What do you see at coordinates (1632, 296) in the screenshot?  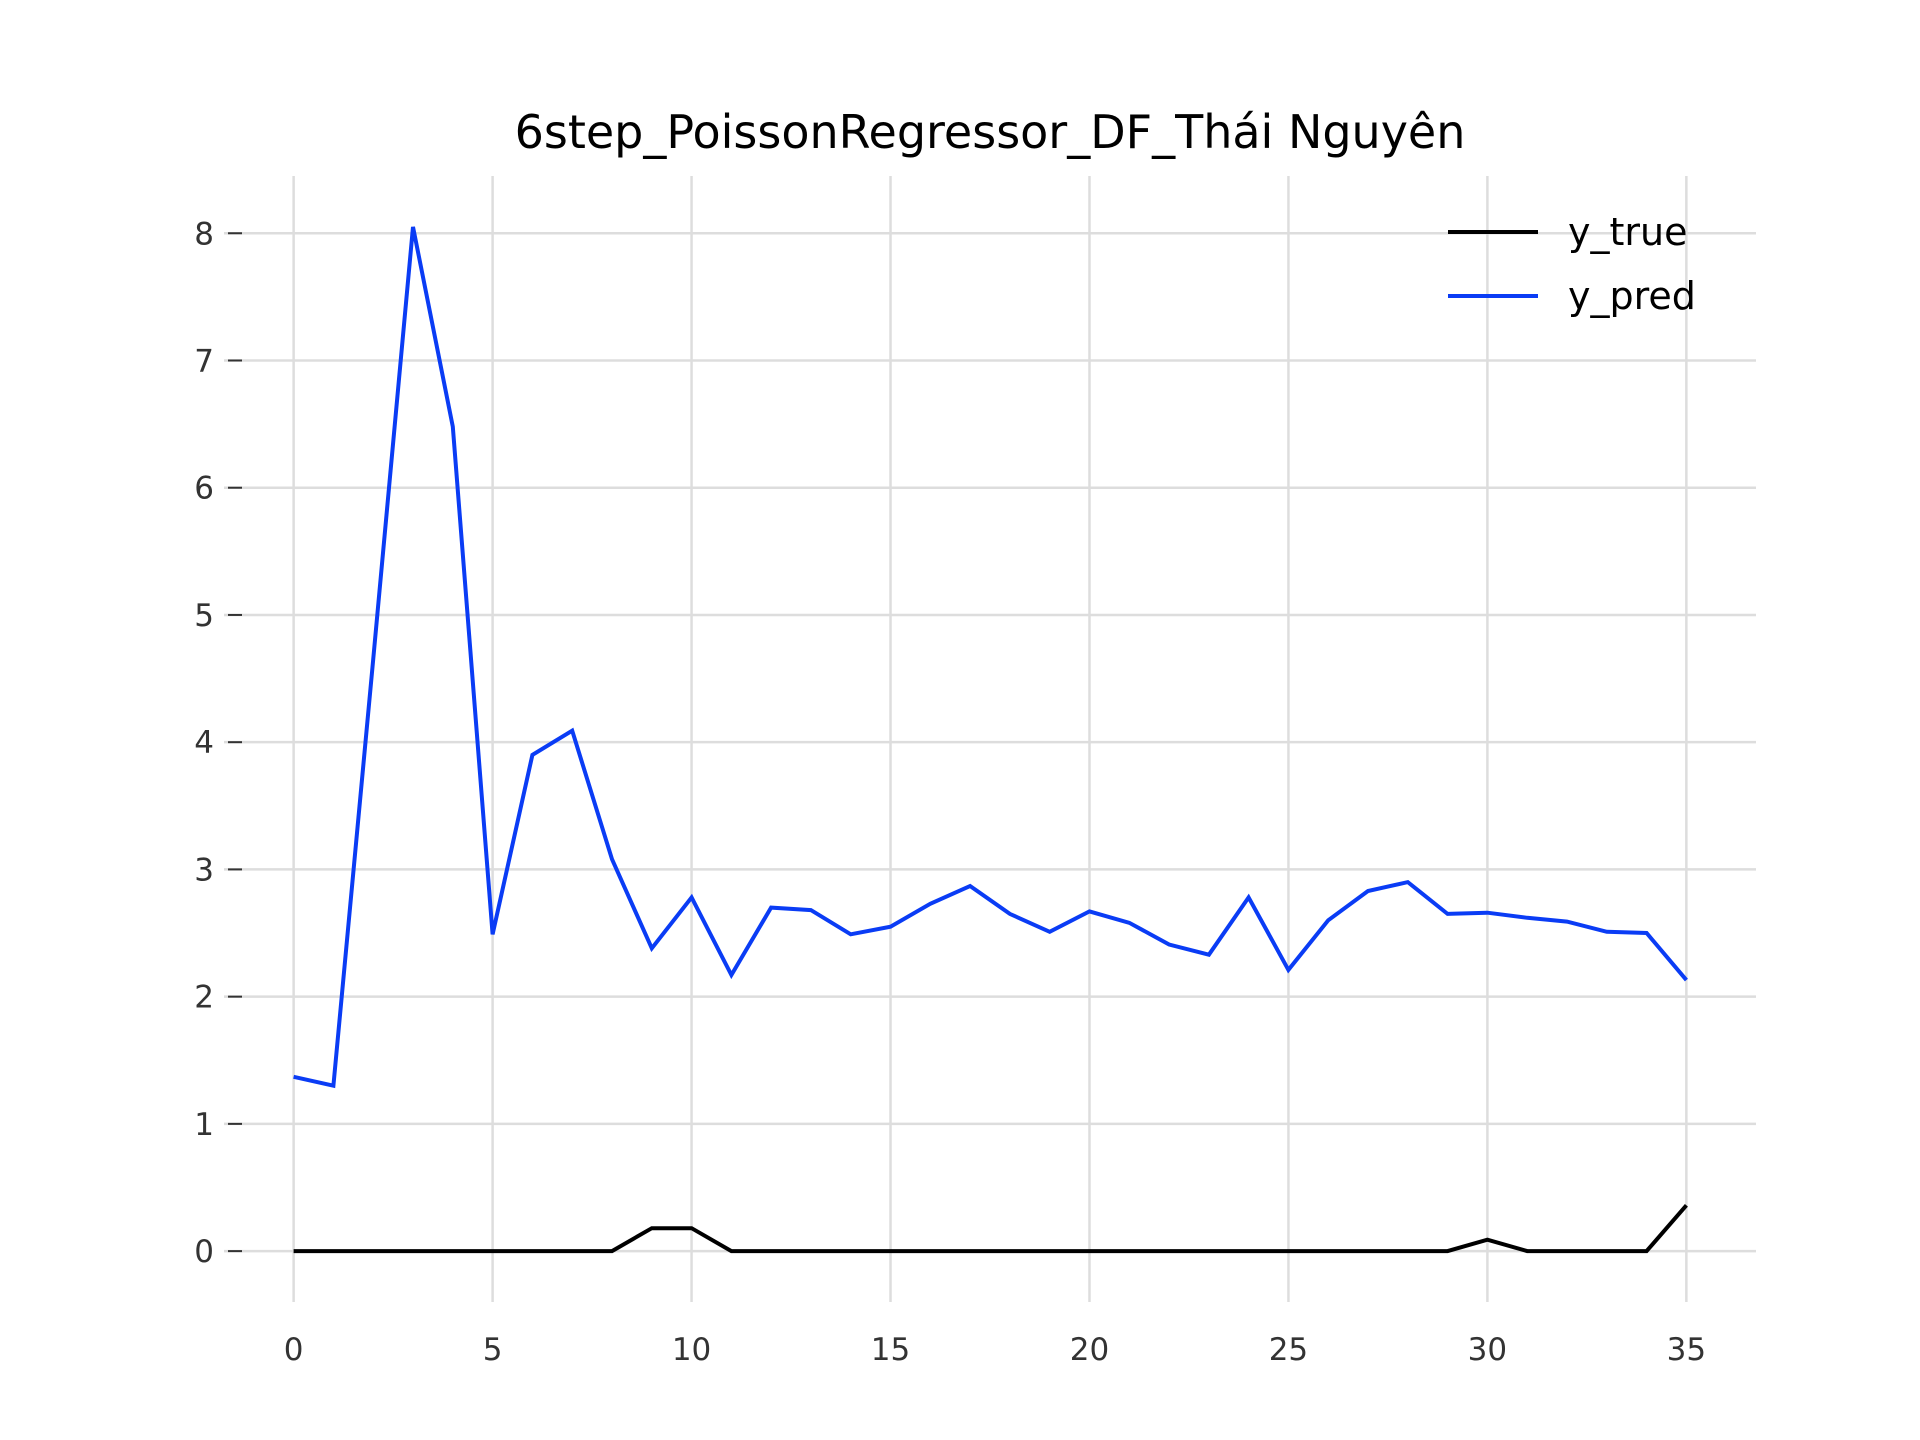 I see `legend-label-y-pred: y_pred` at bounding box center [1632, 296].